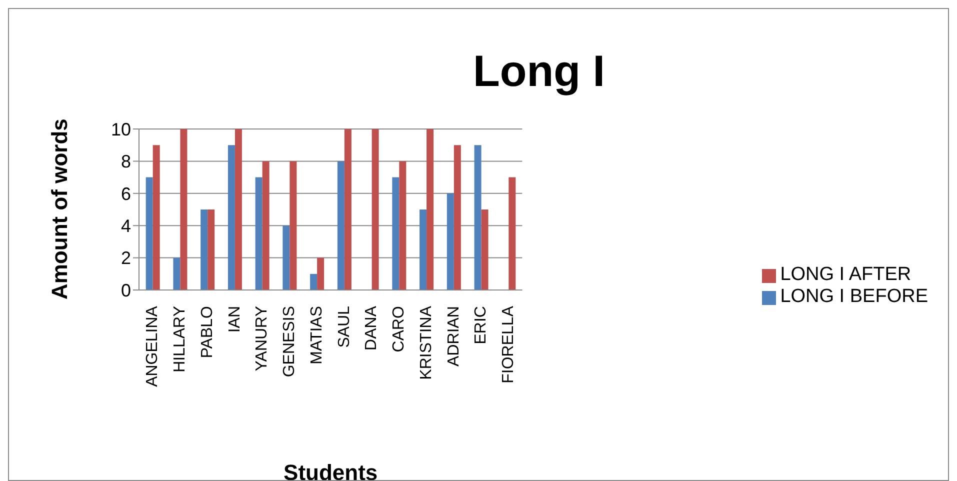 The width and height of the screenshot is (957, 481). Describe the element at coordinates (371, 328) in the screenshot. I see `x-tick-label: DANA` at that location.